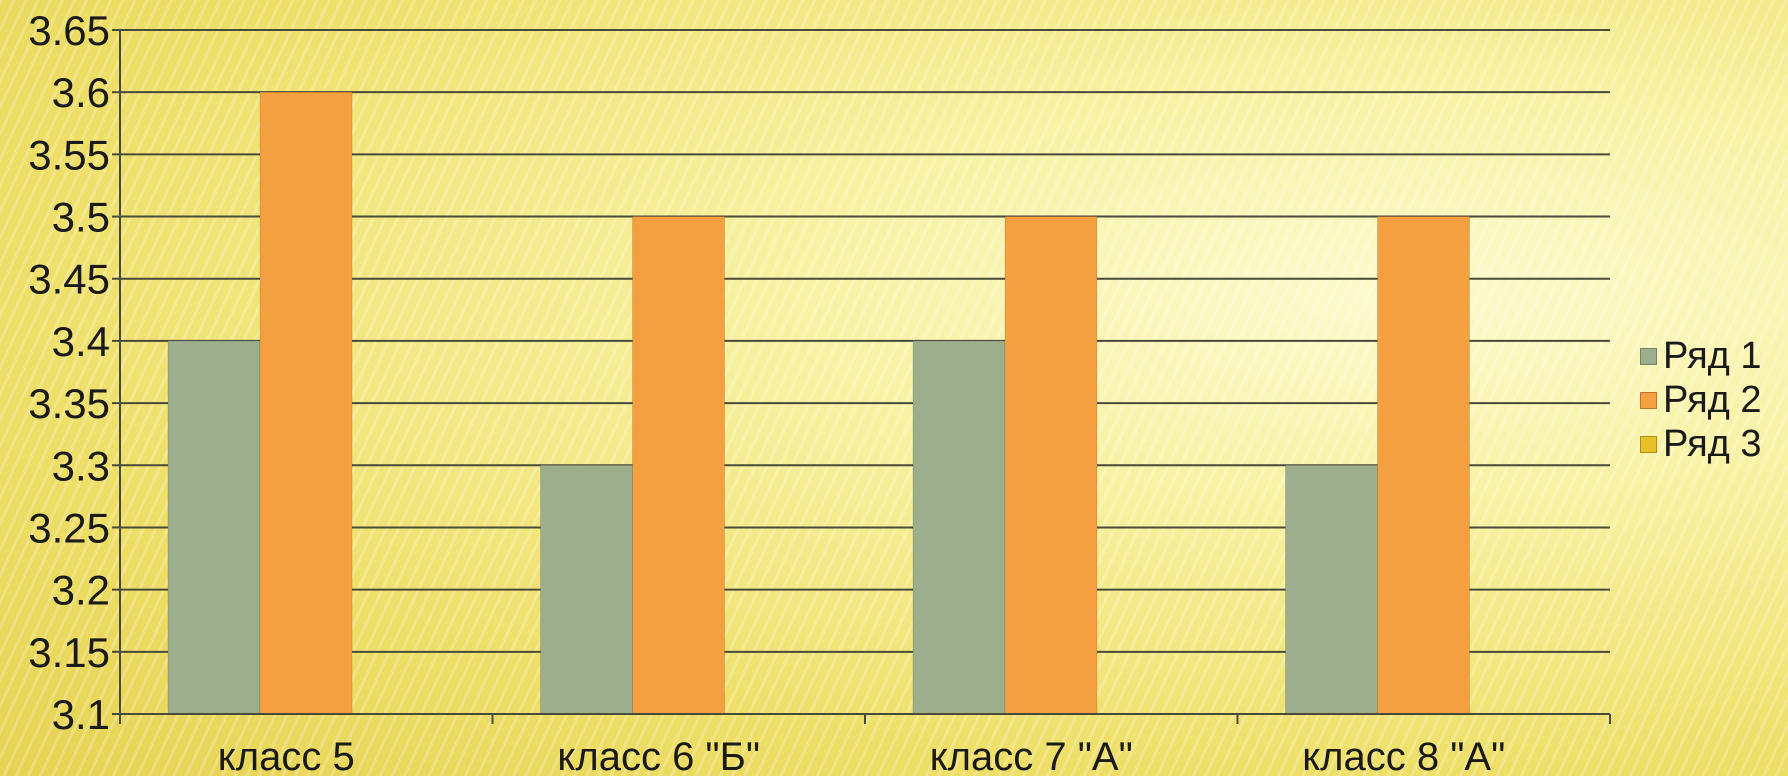 Image resolution: width=1788 pixels, height=776 pixels. I want to click on legend-label: Ряд 2, so click(1712, 399).